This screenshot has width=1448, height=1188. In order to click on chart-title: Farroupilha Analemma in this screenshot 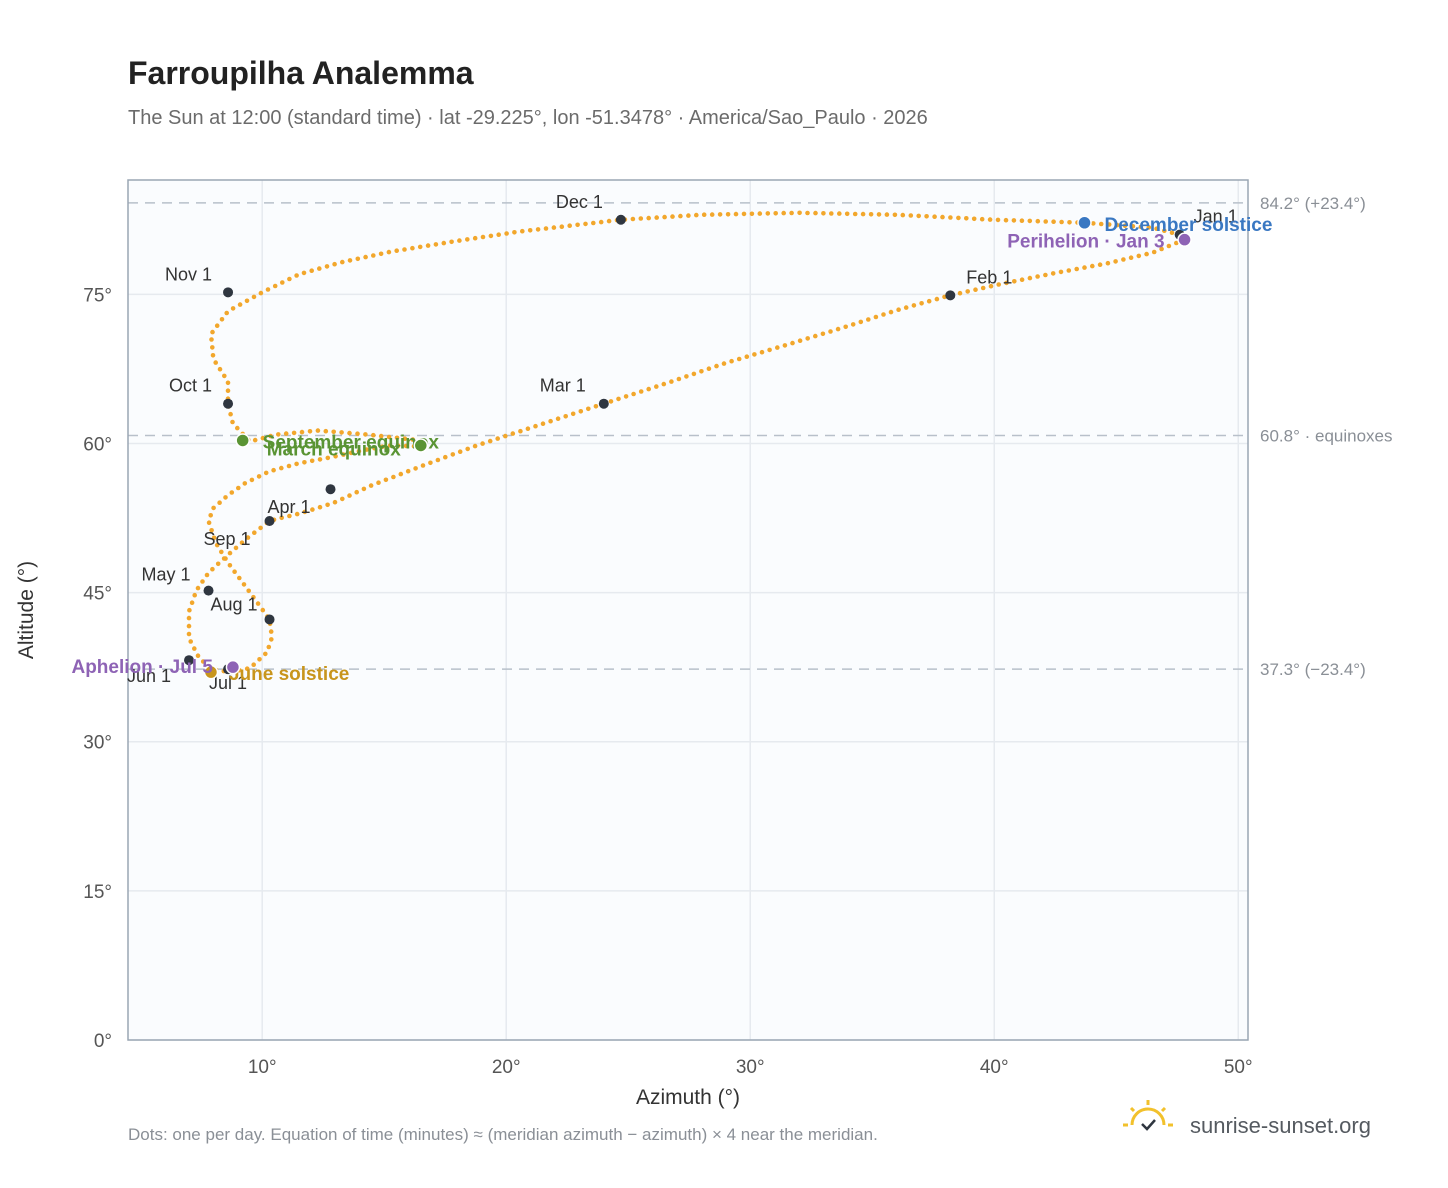, I will do `click(301, 73)`.